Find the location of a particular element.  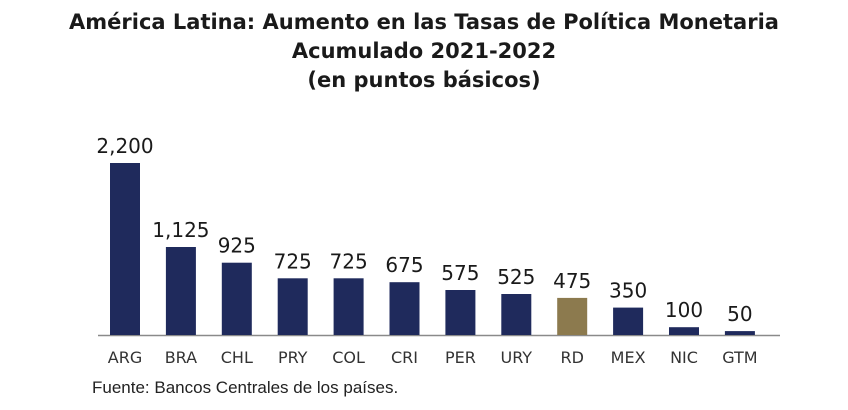

bar-cri is located at coordinates (404, 308).